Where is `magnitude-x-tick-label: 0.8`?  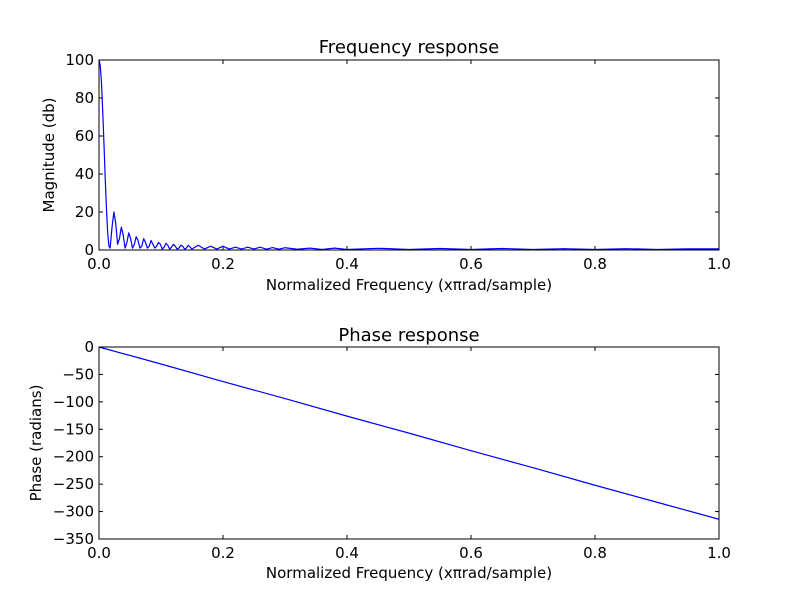 magnitude-x-tick-label: 0.8 is located at coordinates (595, 264).